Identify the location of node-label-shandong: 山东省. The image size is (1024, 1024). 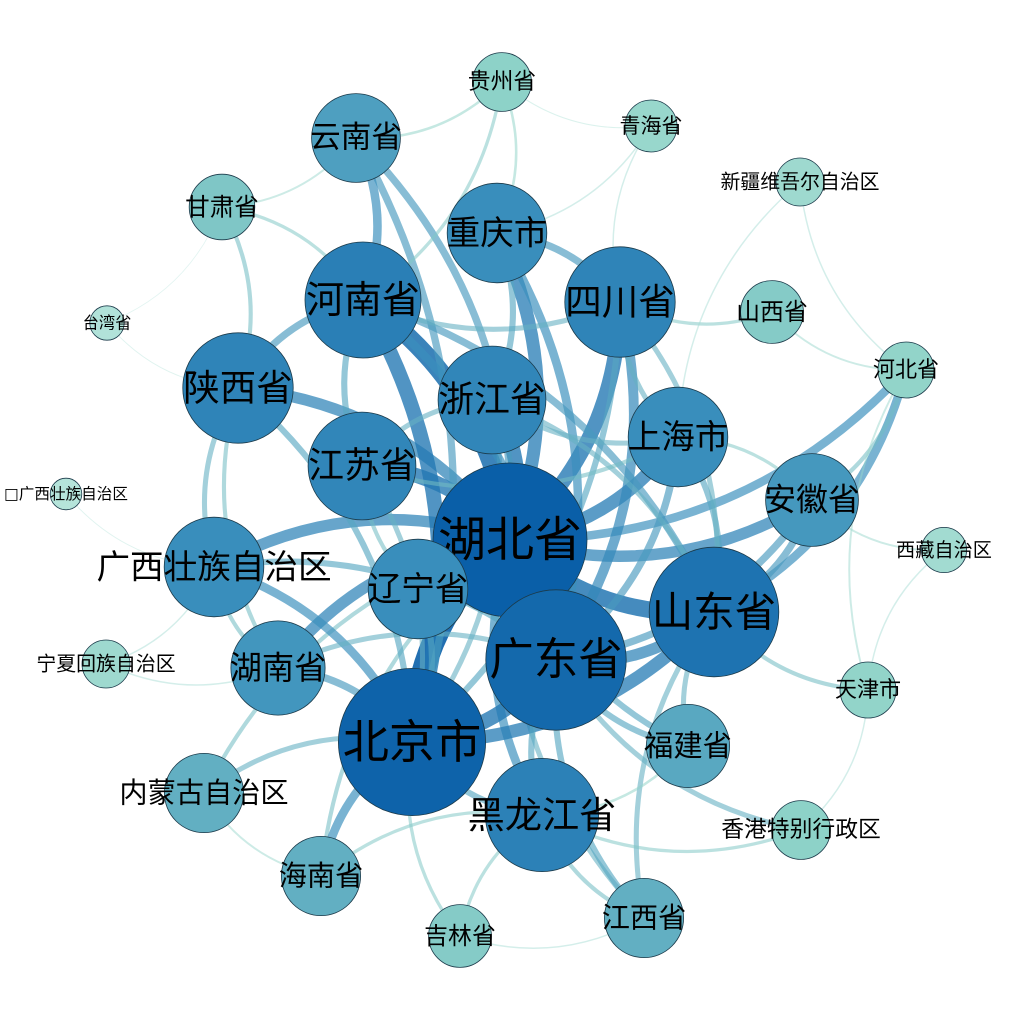
(714, 612).